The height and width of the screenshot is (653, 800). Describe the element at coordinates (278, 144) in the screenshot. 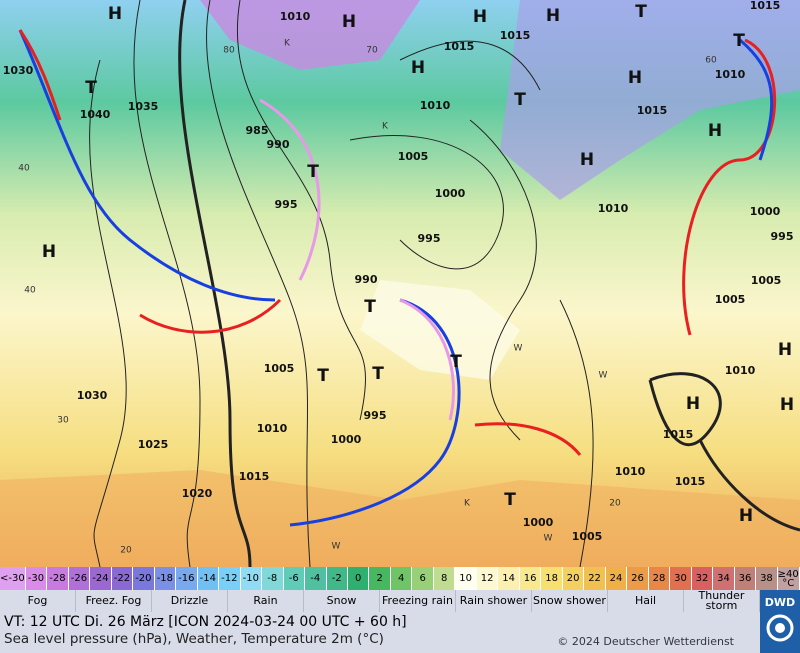

I see `pressure-label: 990` at that location.